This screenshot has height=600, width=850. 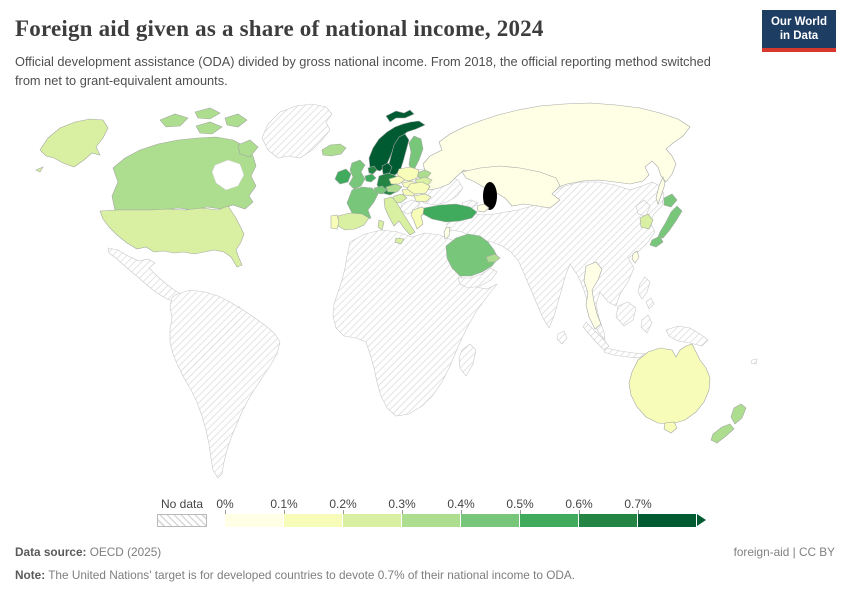 What do you see at coordinates (477, 278) in the screenshot?
I see `region-yemen-oman` at bounding box center [477, 278].